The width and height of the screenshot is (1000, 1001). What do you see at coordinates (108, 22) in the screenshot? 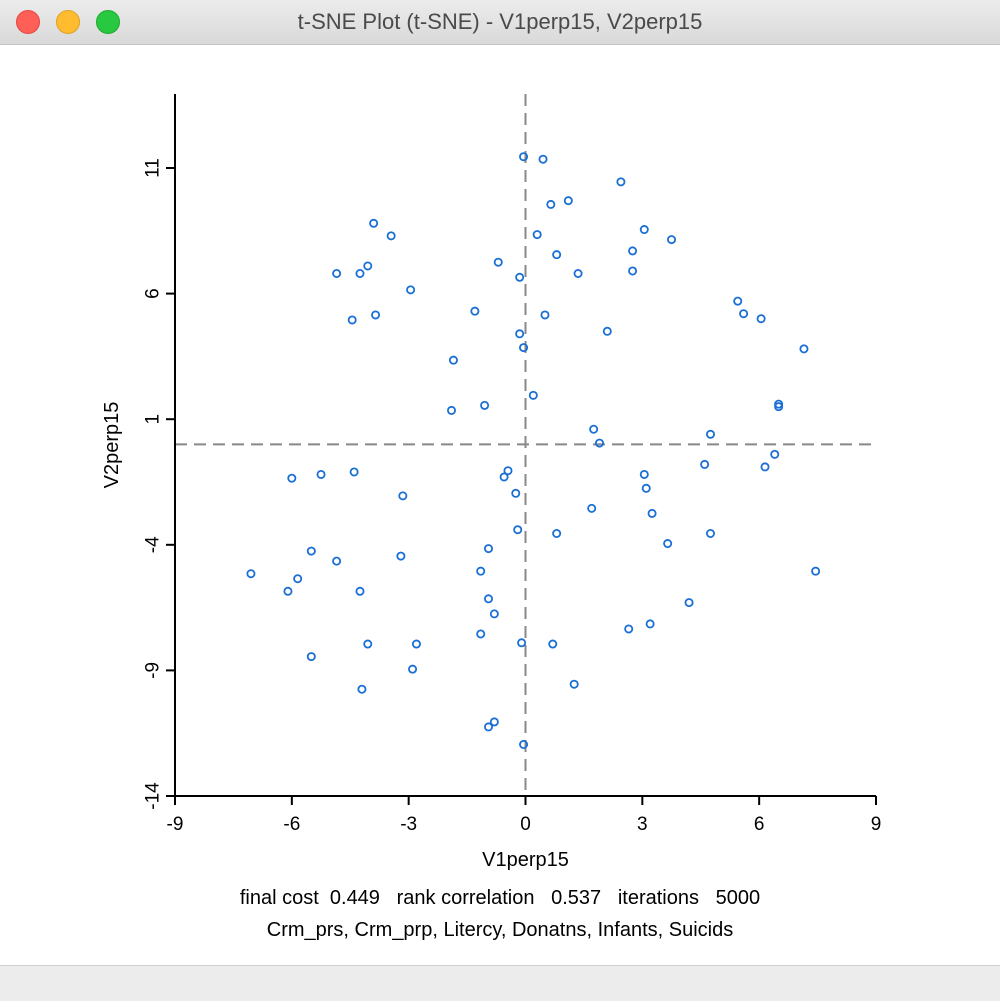
I see `zoom-button` at bounding box center [108, 22].